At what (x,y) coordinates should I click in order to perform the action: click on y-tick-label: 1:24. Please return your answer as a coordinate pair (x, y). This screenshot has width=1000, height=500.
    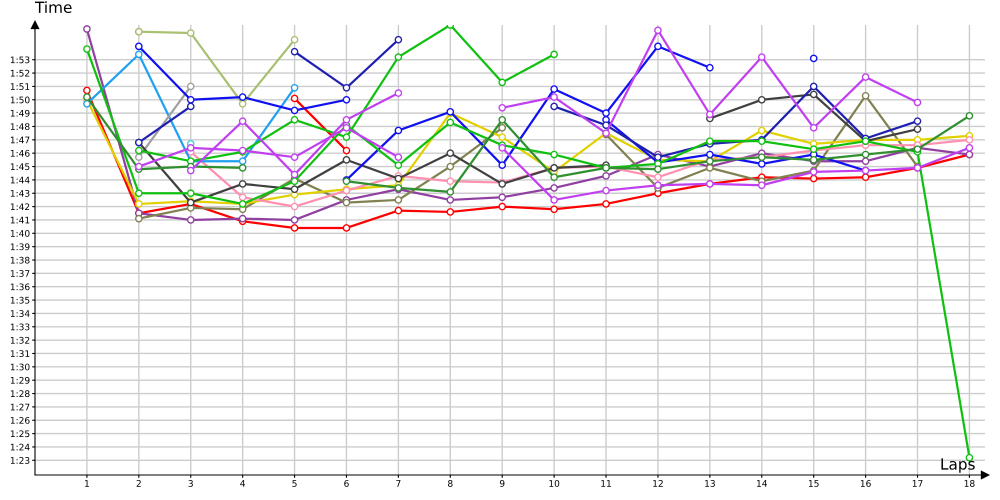
    Looking at the image, I should click on (20, 447).